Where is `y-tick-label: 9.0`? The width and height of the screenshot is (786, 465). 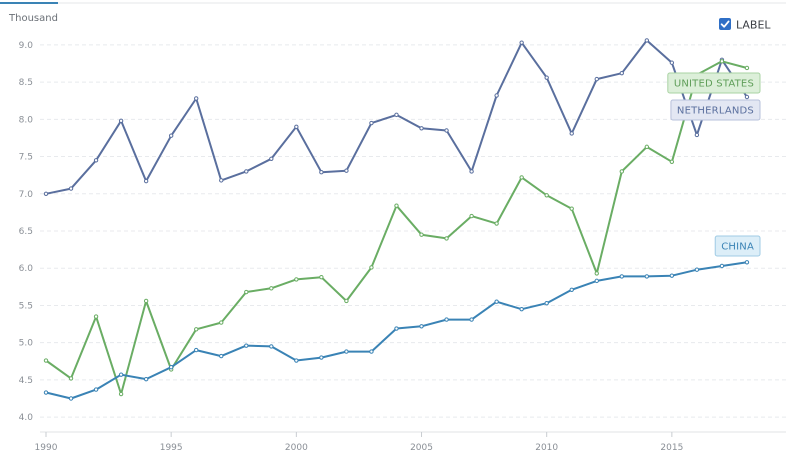
y-tick-label: 9.0 is located at coordinates (26, 46).